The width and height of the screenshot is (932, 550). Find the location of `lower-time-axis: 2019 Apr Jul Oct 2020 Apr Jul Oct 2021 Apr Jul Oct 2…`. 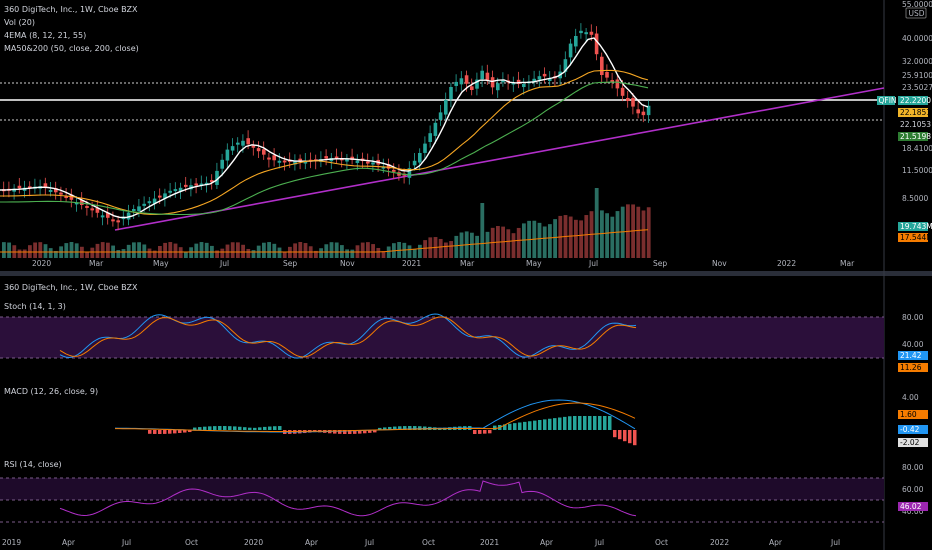

lower-time-axis: 2019 Apr Jul Oct 2020 Apr Jul Oct 2021 Apr Jul Oct 2… is located at coordinates (421, 542).